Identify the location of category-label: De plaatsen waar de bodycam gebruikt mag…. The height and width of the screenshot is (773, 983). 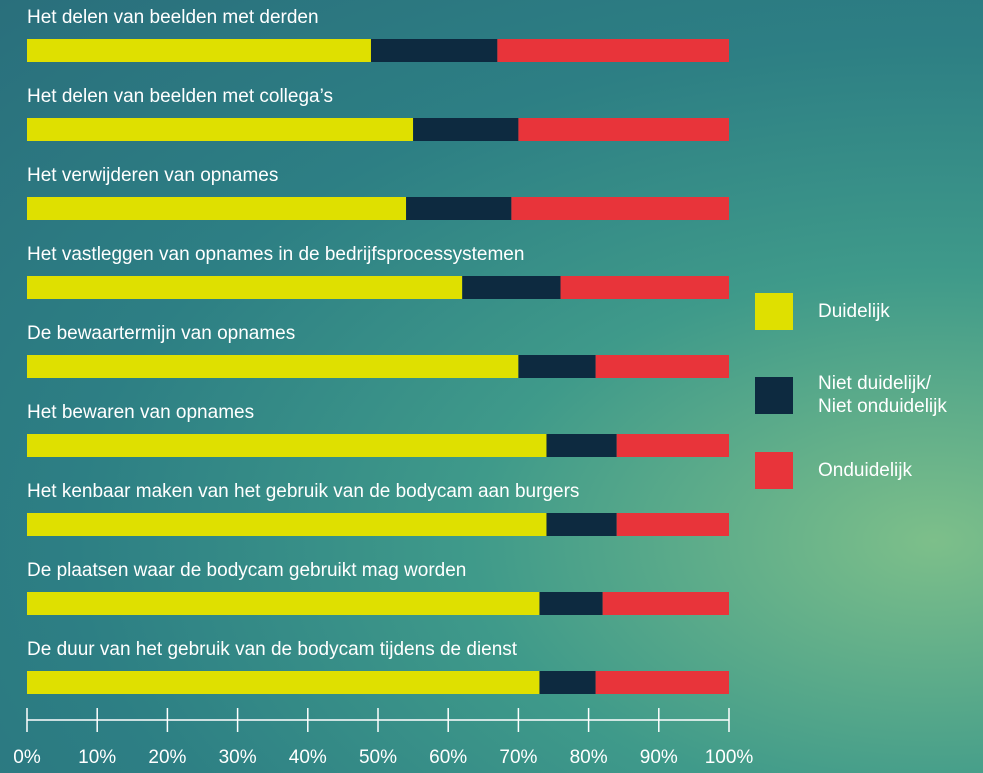
(246, 570).